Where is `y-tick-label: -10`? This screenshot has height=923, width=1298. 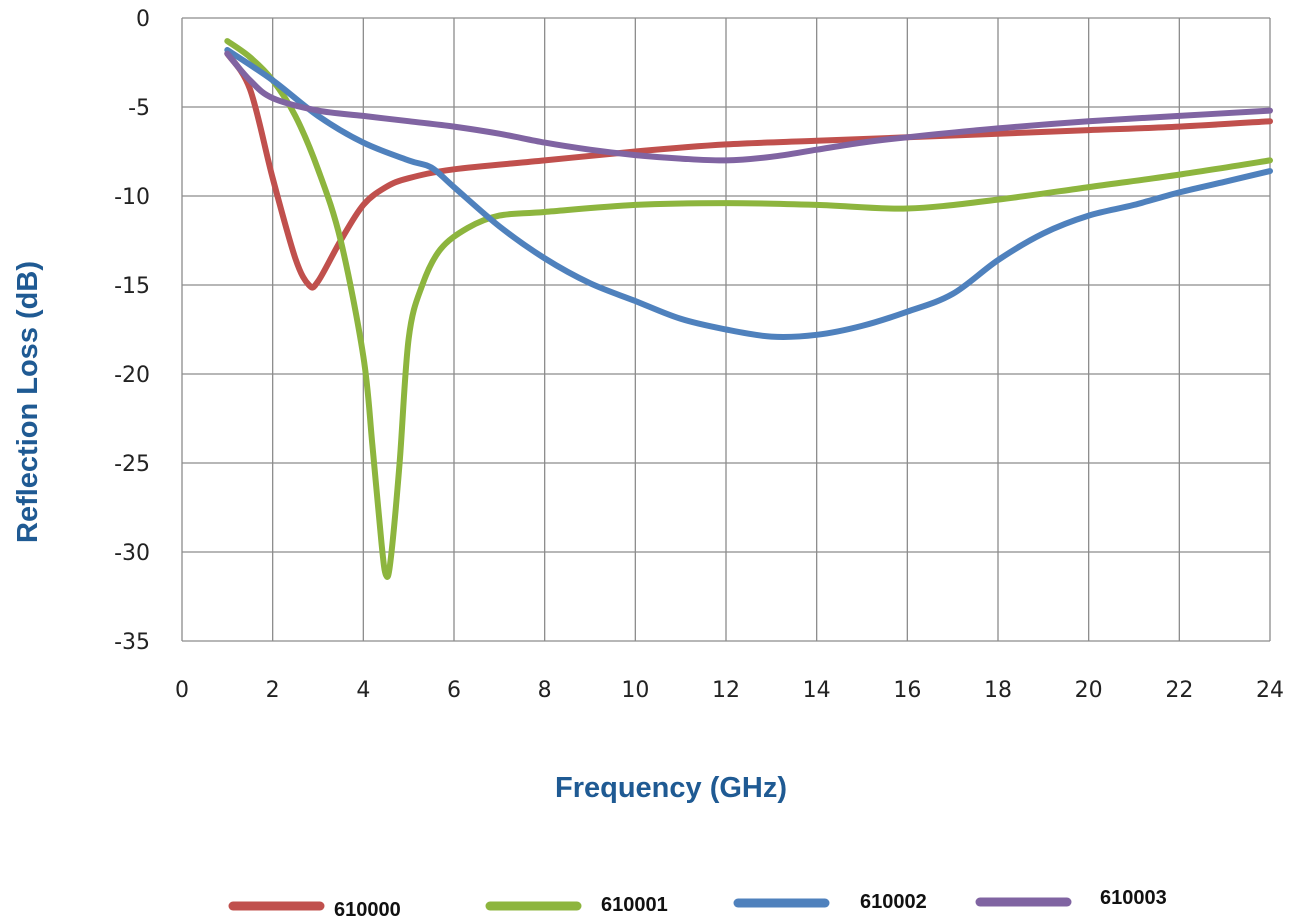 y-tick-label: -10 is located at coordinates (132, 197).